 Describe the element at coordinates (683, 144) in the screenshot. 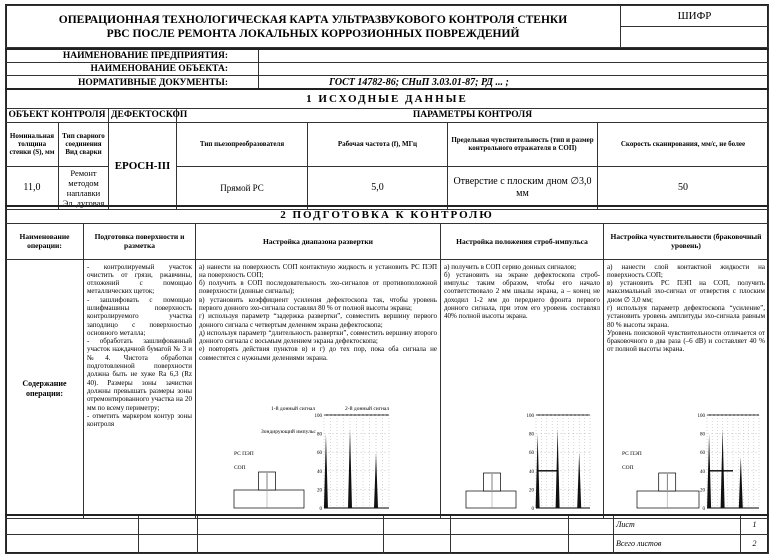

I see `col-speed: Скорость сканирования, мм/с, не более` at that location.